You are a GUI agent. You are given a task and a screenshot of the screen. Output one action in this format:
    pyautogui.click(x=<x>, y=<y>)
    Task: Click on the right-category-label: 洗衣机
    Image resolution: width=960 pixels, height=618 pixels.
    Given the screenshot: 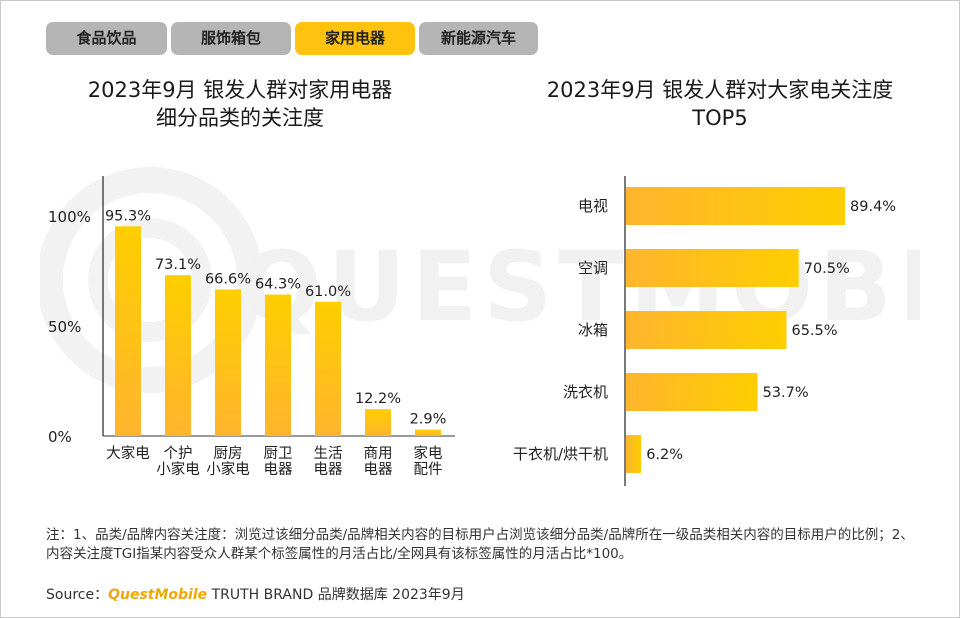 What is the action you would take?
    pyautogui.click(x=585, y=392)
    